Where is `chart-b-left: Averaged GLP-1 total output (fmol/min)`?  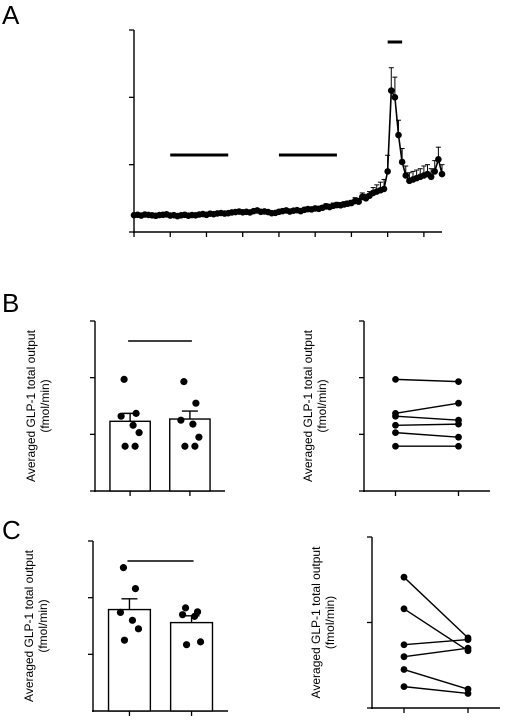 chart-b-left: Averaged GLP-1 total output (fmol/min) is located at coordinates (124, 408).